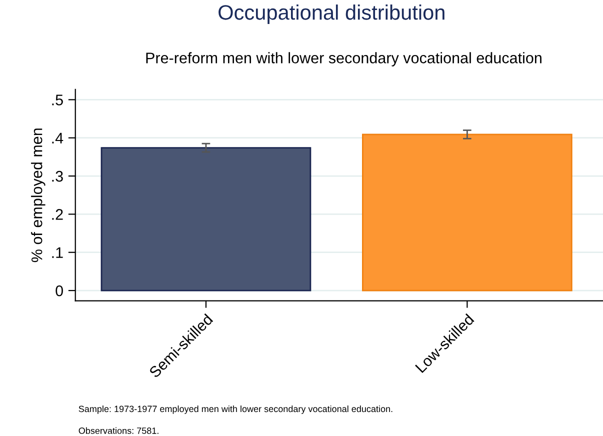  What do you see at coordinates (59, 290) in the screenshot?
I see `y-tick-label: 0` at bounding box center [59, 290].